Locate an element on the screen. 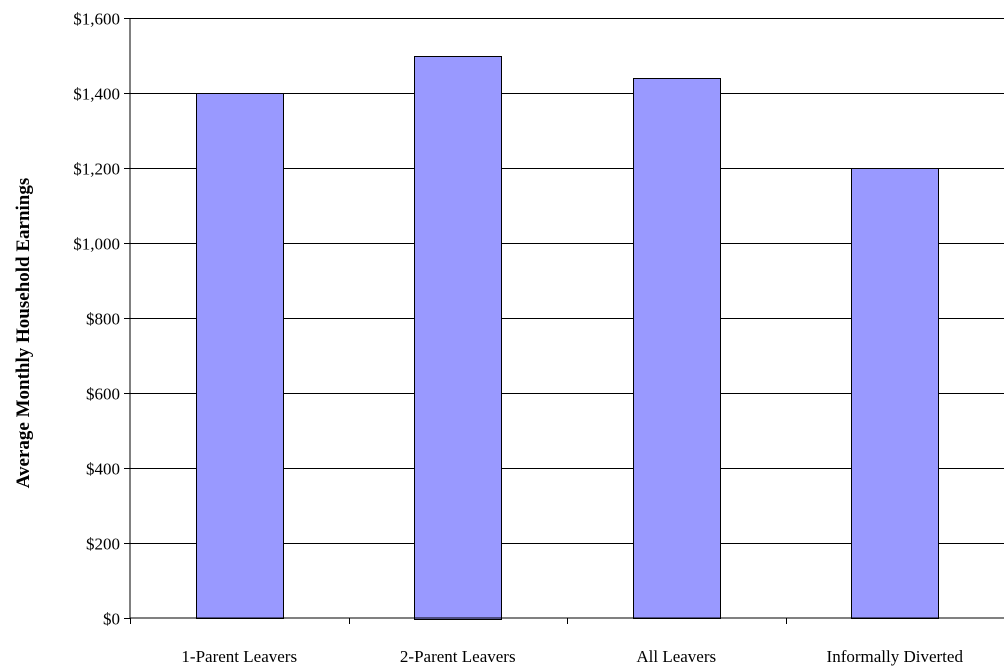 The width and height of the screenshot is (1004, 666). y-tick-label: $0 is located at coordinates (111, 619).